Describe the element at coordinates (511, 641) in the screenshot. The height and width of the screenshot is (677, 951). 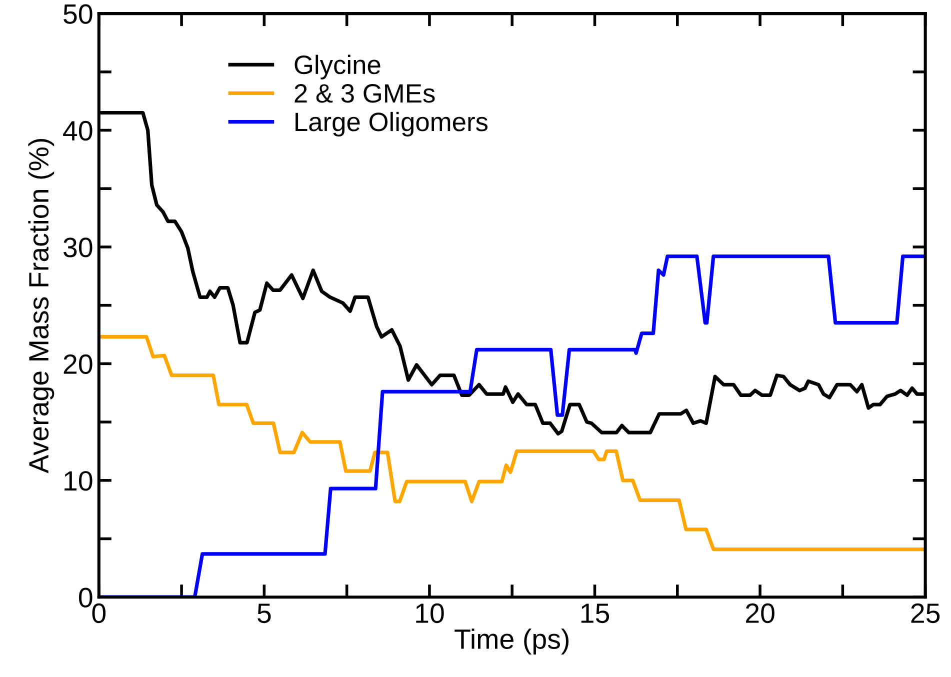
I see `x-axis-title: Time (ps)` at that location.